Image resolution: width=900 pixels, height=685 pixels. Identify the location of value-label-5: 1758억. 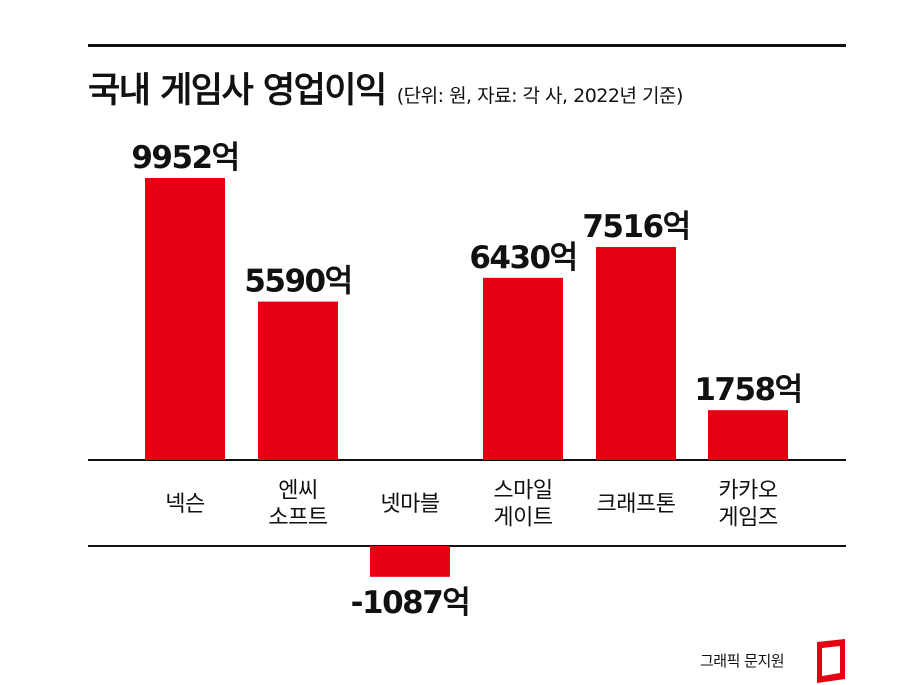
(747, 390).